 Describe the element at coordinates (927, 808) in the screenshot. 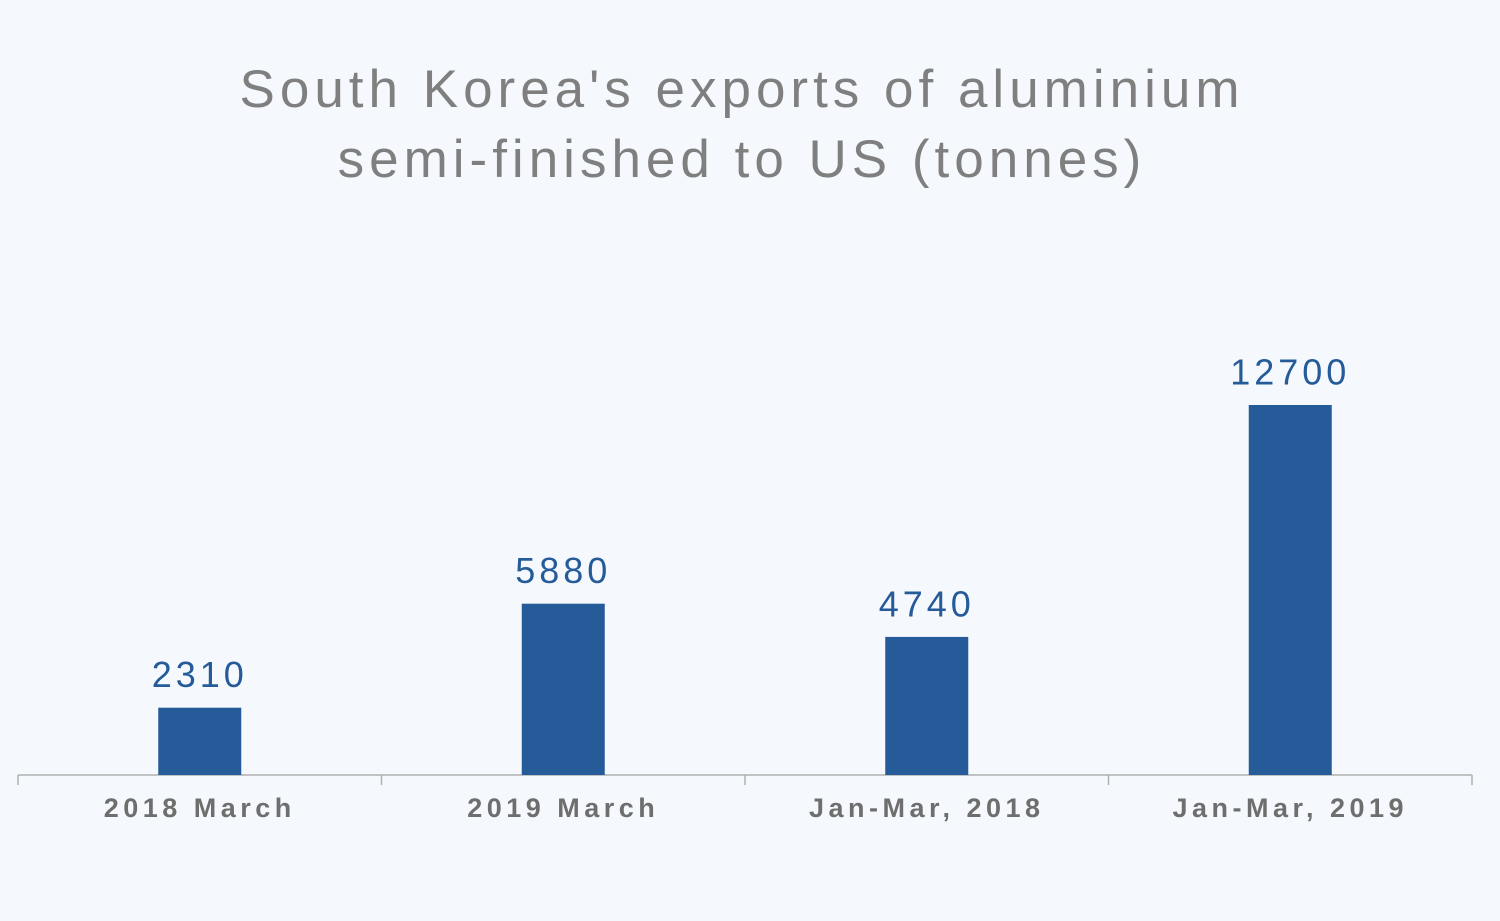

I see `x-tick-label: Jan-Mar, 2018` at that location.